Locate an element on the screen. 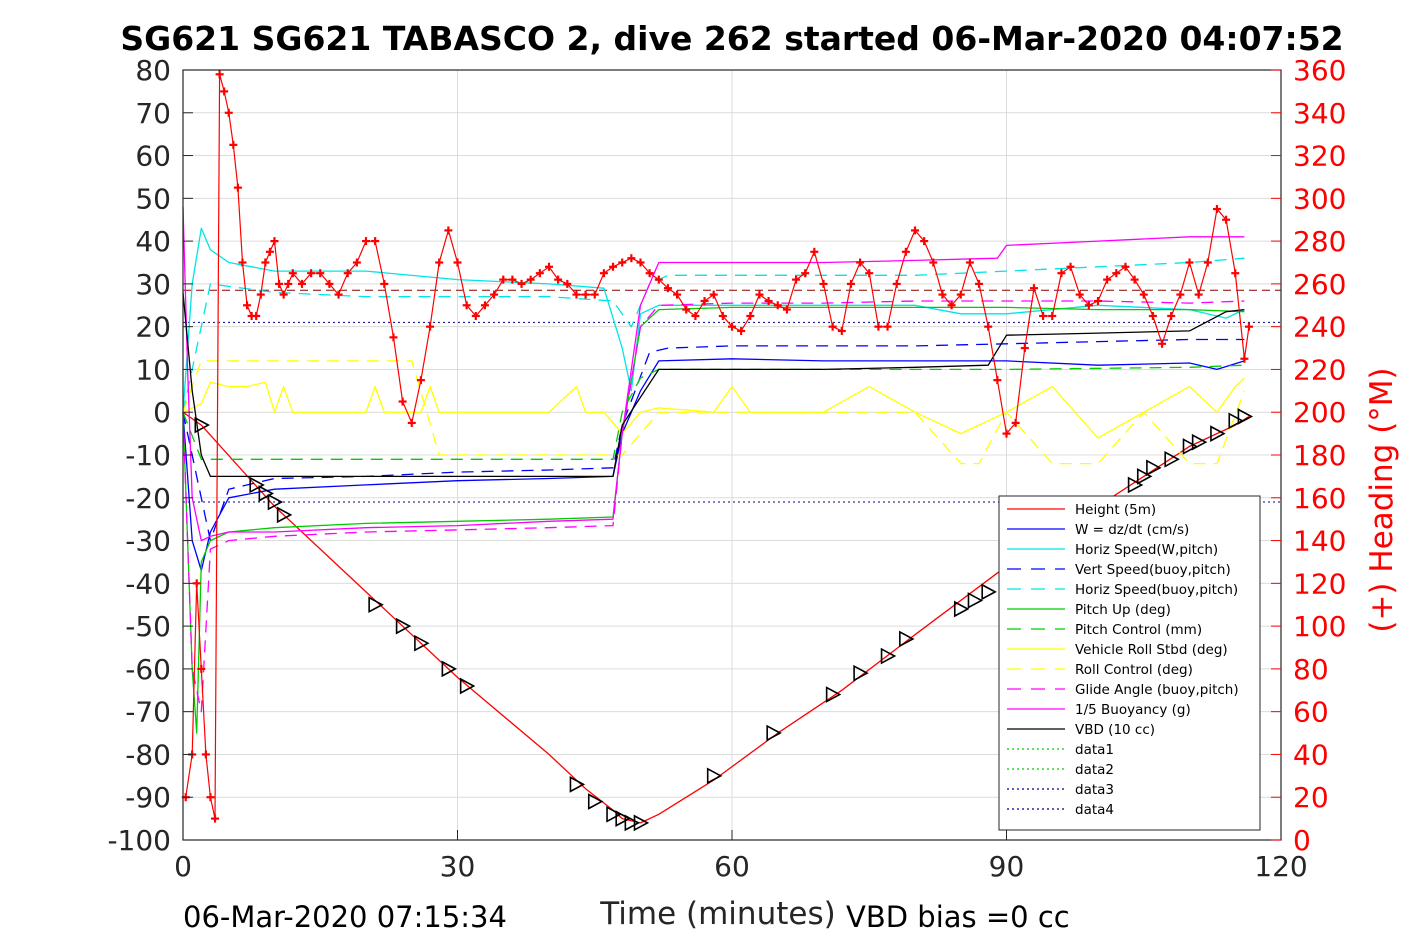  legend-label: 1/5 Buoyancy (g) is located at coordinates (1133, 710).